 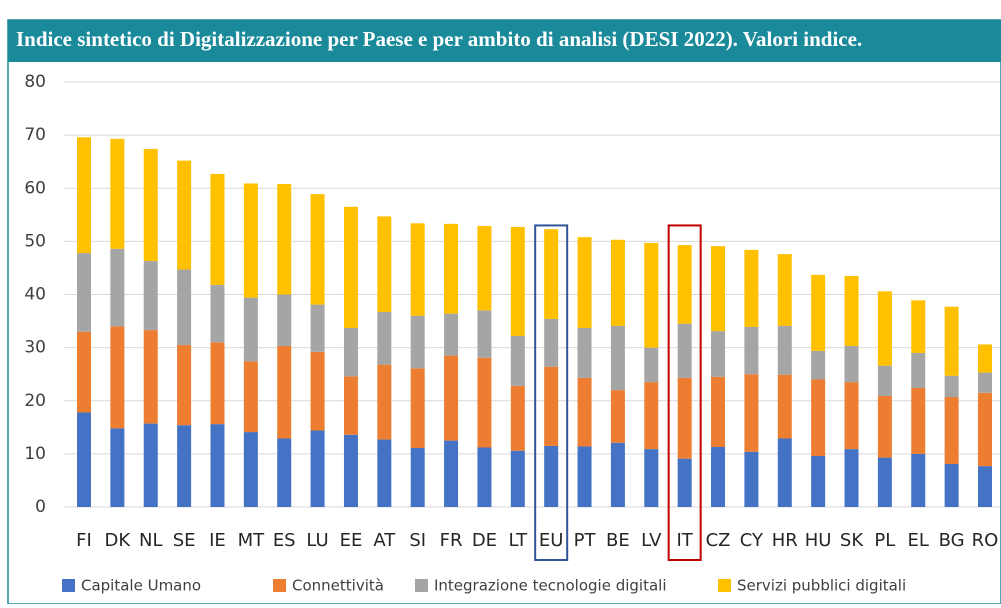 I want to click on y-tick-label: 20, so click(x=35, y=401).